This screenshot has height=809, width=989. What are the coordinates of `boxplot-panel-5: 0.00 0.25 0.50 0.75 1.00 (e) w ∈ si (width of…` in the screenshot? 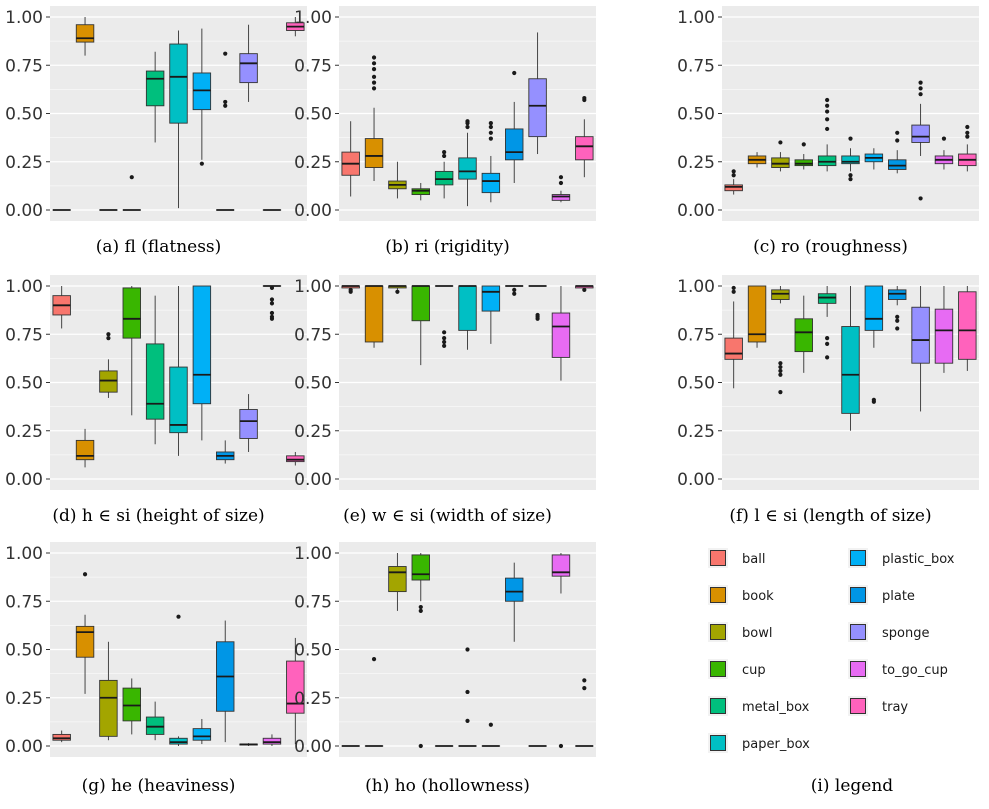 It's located at (445, 400).